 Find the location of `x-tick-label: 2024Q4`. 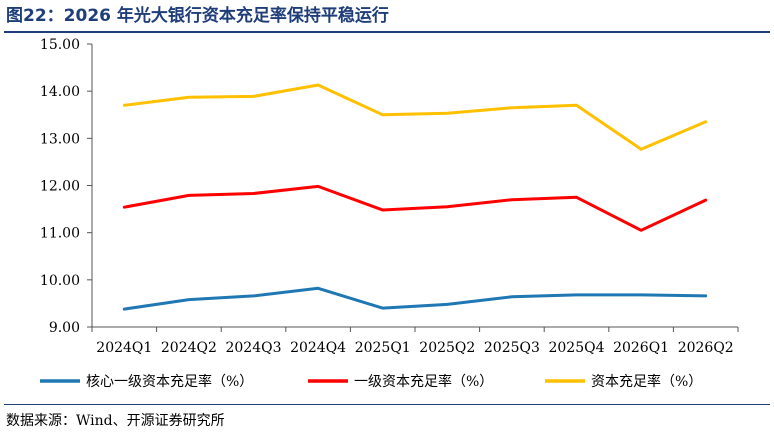

x-tick-label: 2024Q4 is located at coordinates (318, 348).